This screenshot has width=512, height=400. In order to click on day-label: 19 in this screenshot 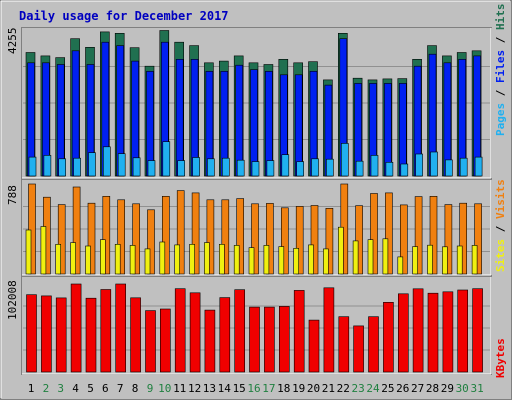, I will do `click(298, 388)`.